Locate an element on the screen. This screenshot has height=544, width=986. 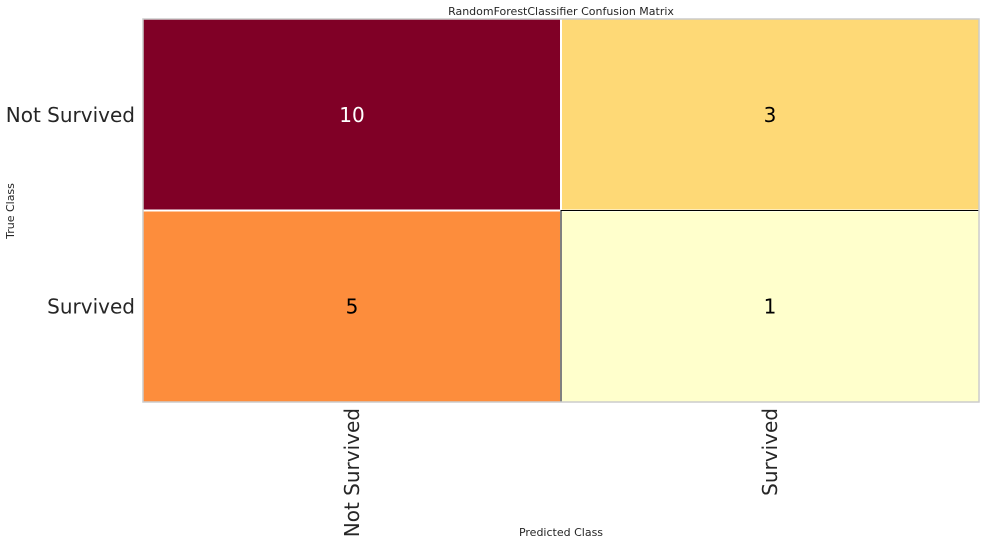
y-tick-labels: Not Survived Survived is located at coordinates (70, 211).